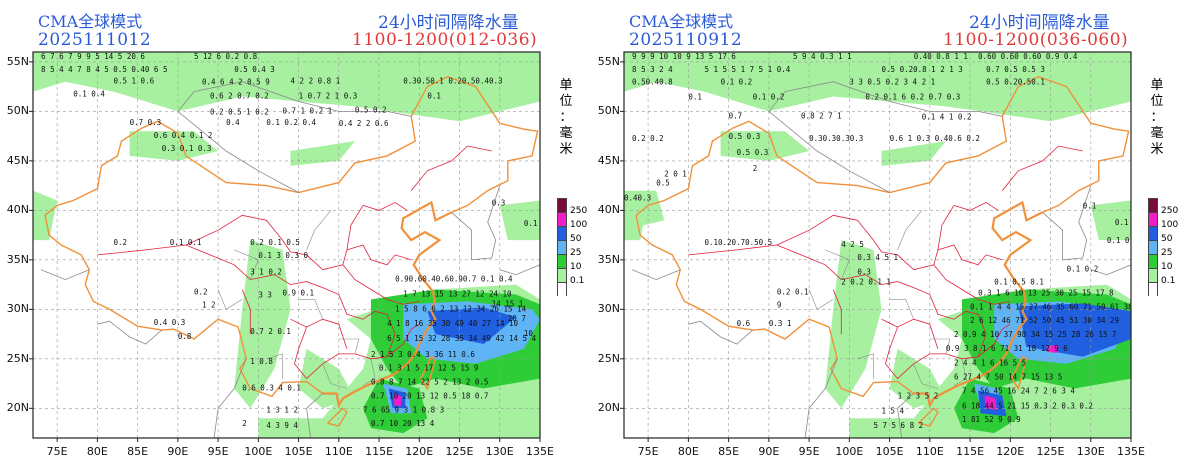 The height and width of the screenshot is (465, 1182). What do you see at coordinates (540, 223) in the screenshot?
I see `precip-value: 0.1 0.3` at bounding box center [540, 223].